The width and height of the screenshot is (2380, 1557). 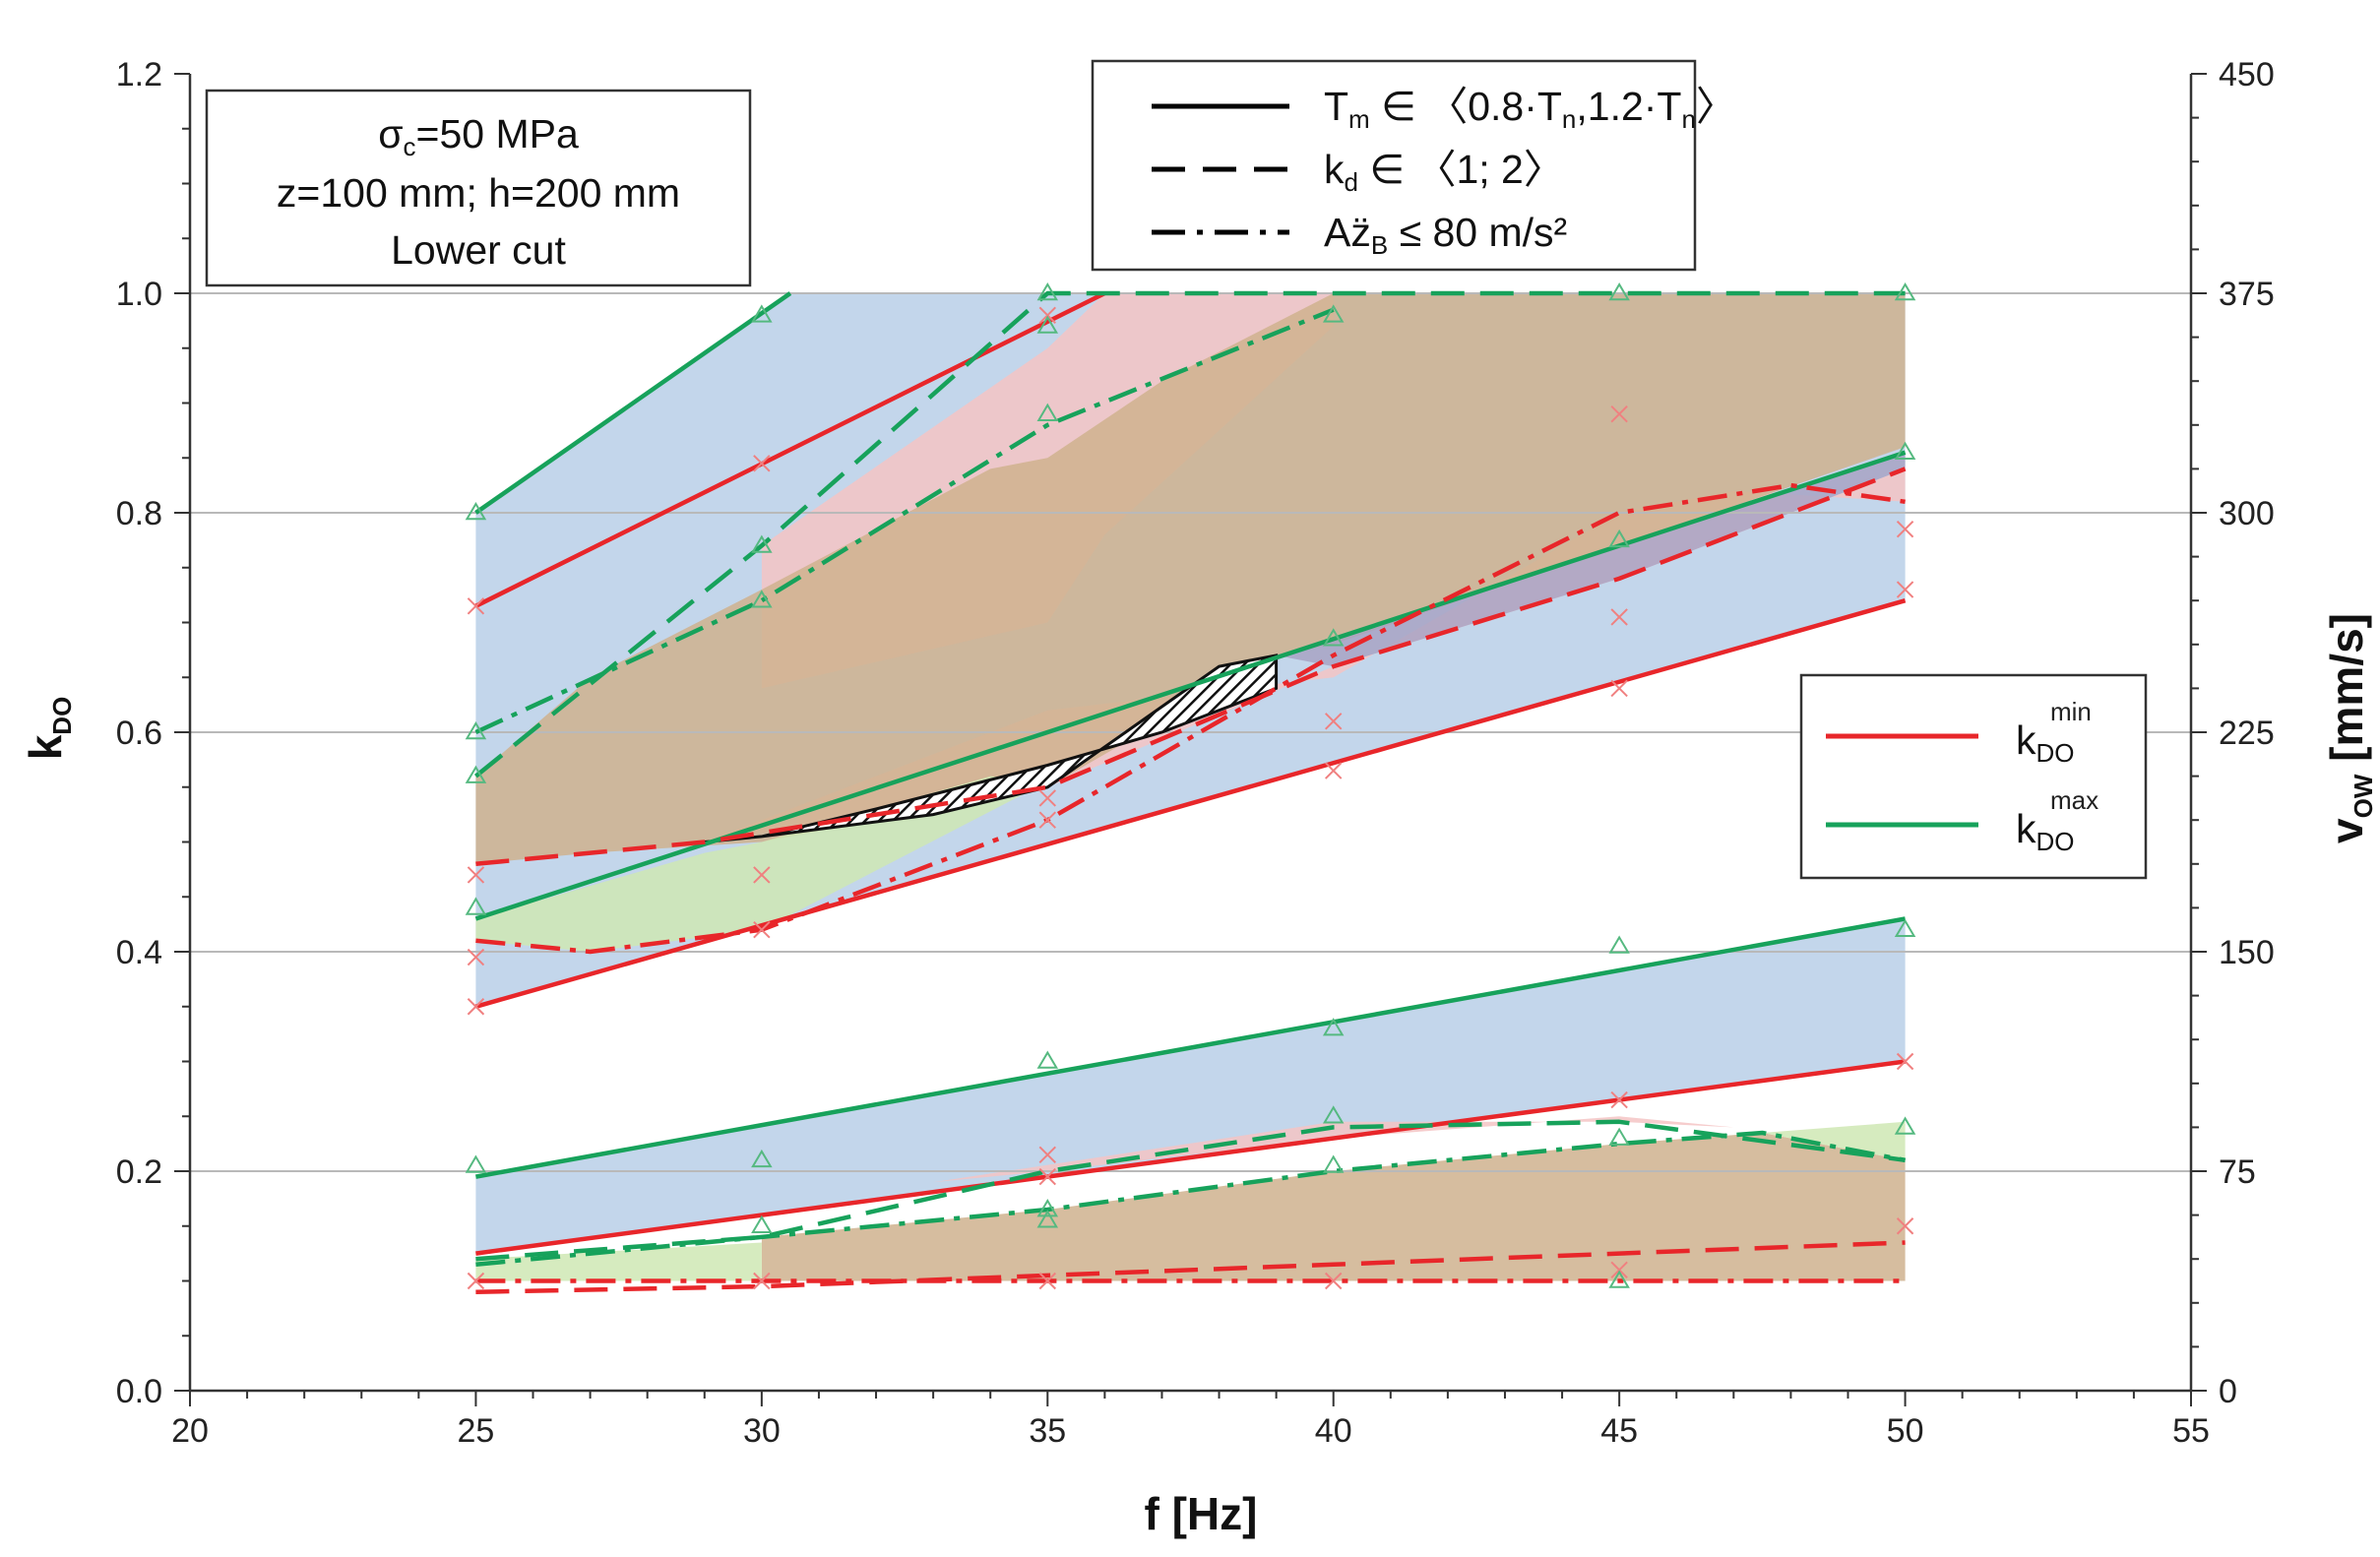 What do you see at coordinates (478, 250) in the screenshot?
I see `condition-cut: Lower cut` at bounding box center [478, 250].